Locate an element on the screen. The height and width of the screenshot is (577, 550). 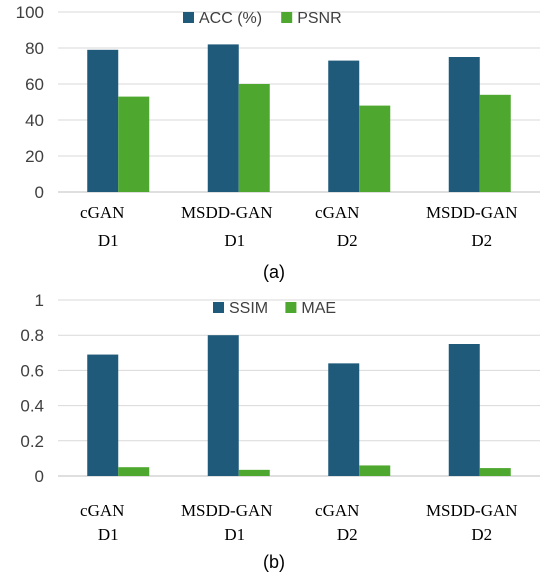
chart-caption: (a) is located at coordinates (274, 272).